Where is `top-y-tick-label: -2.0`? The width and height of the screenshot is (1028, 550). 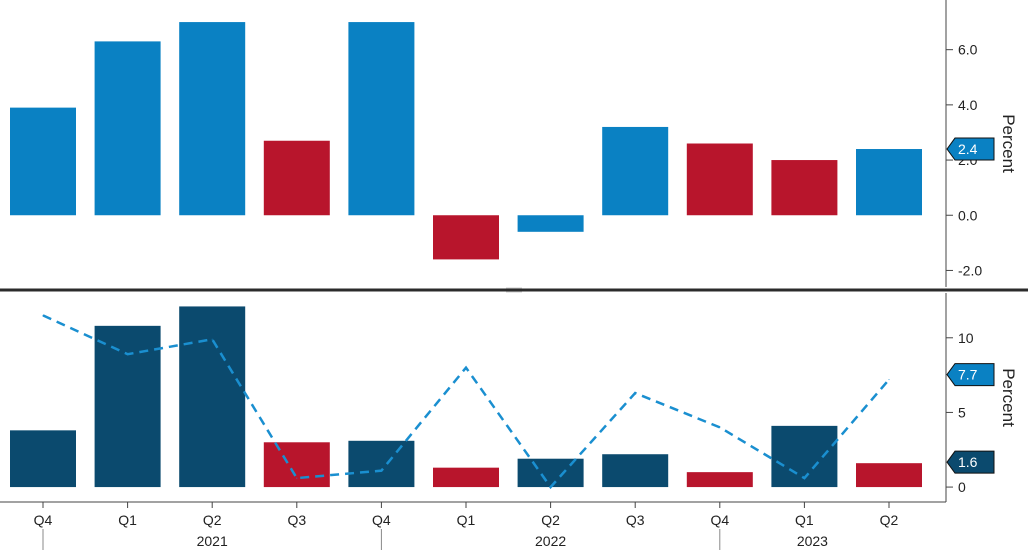
top-y-tick-label: -2.0 is located at coordinates (970, 270).